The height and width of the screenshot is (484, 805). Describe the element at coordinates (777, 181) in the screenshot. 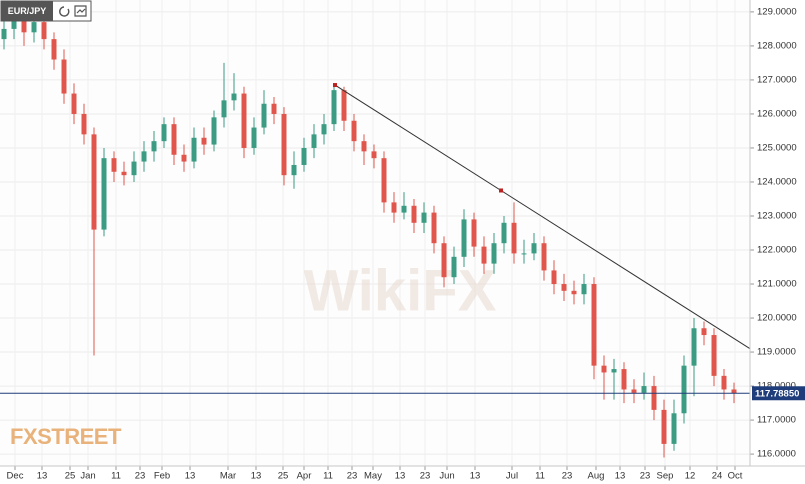

I see `y-tick-label: 124.0000` at that location.